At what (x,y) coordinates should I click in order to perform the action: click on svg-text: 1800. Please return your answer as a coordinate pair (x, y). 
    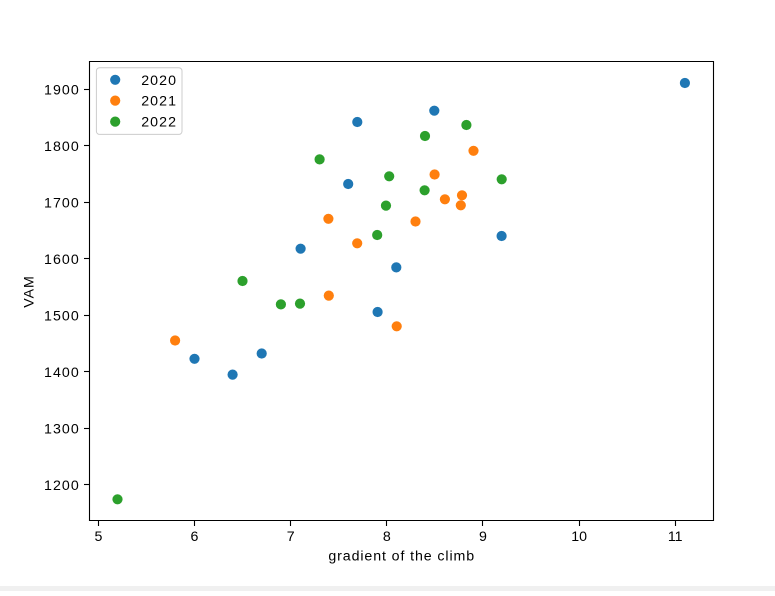
    Looking at the image, I should click on (62, 147).